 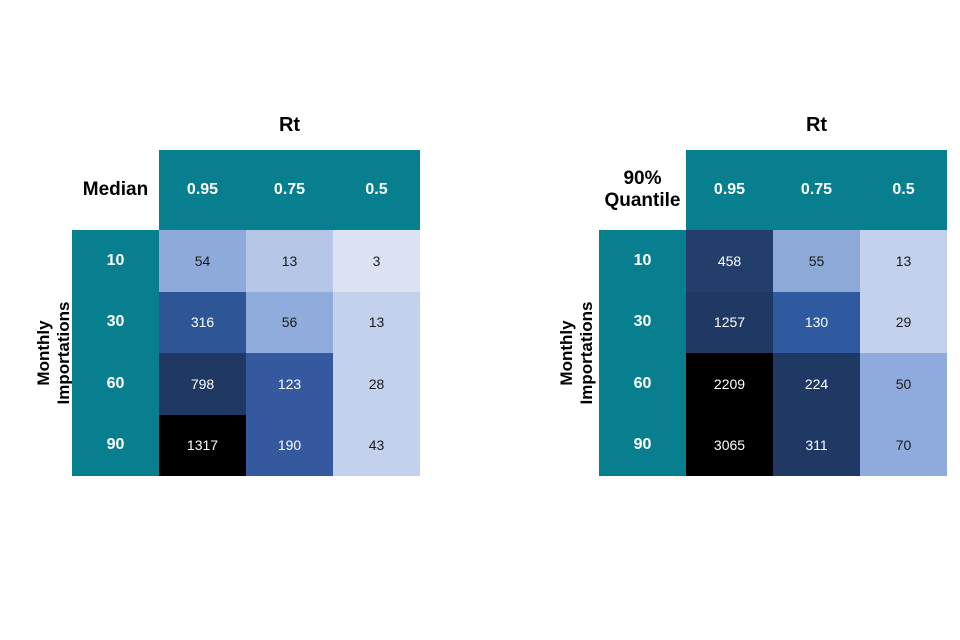 I want to click on heatmap-cell: 123, so click(x=289, y=384).